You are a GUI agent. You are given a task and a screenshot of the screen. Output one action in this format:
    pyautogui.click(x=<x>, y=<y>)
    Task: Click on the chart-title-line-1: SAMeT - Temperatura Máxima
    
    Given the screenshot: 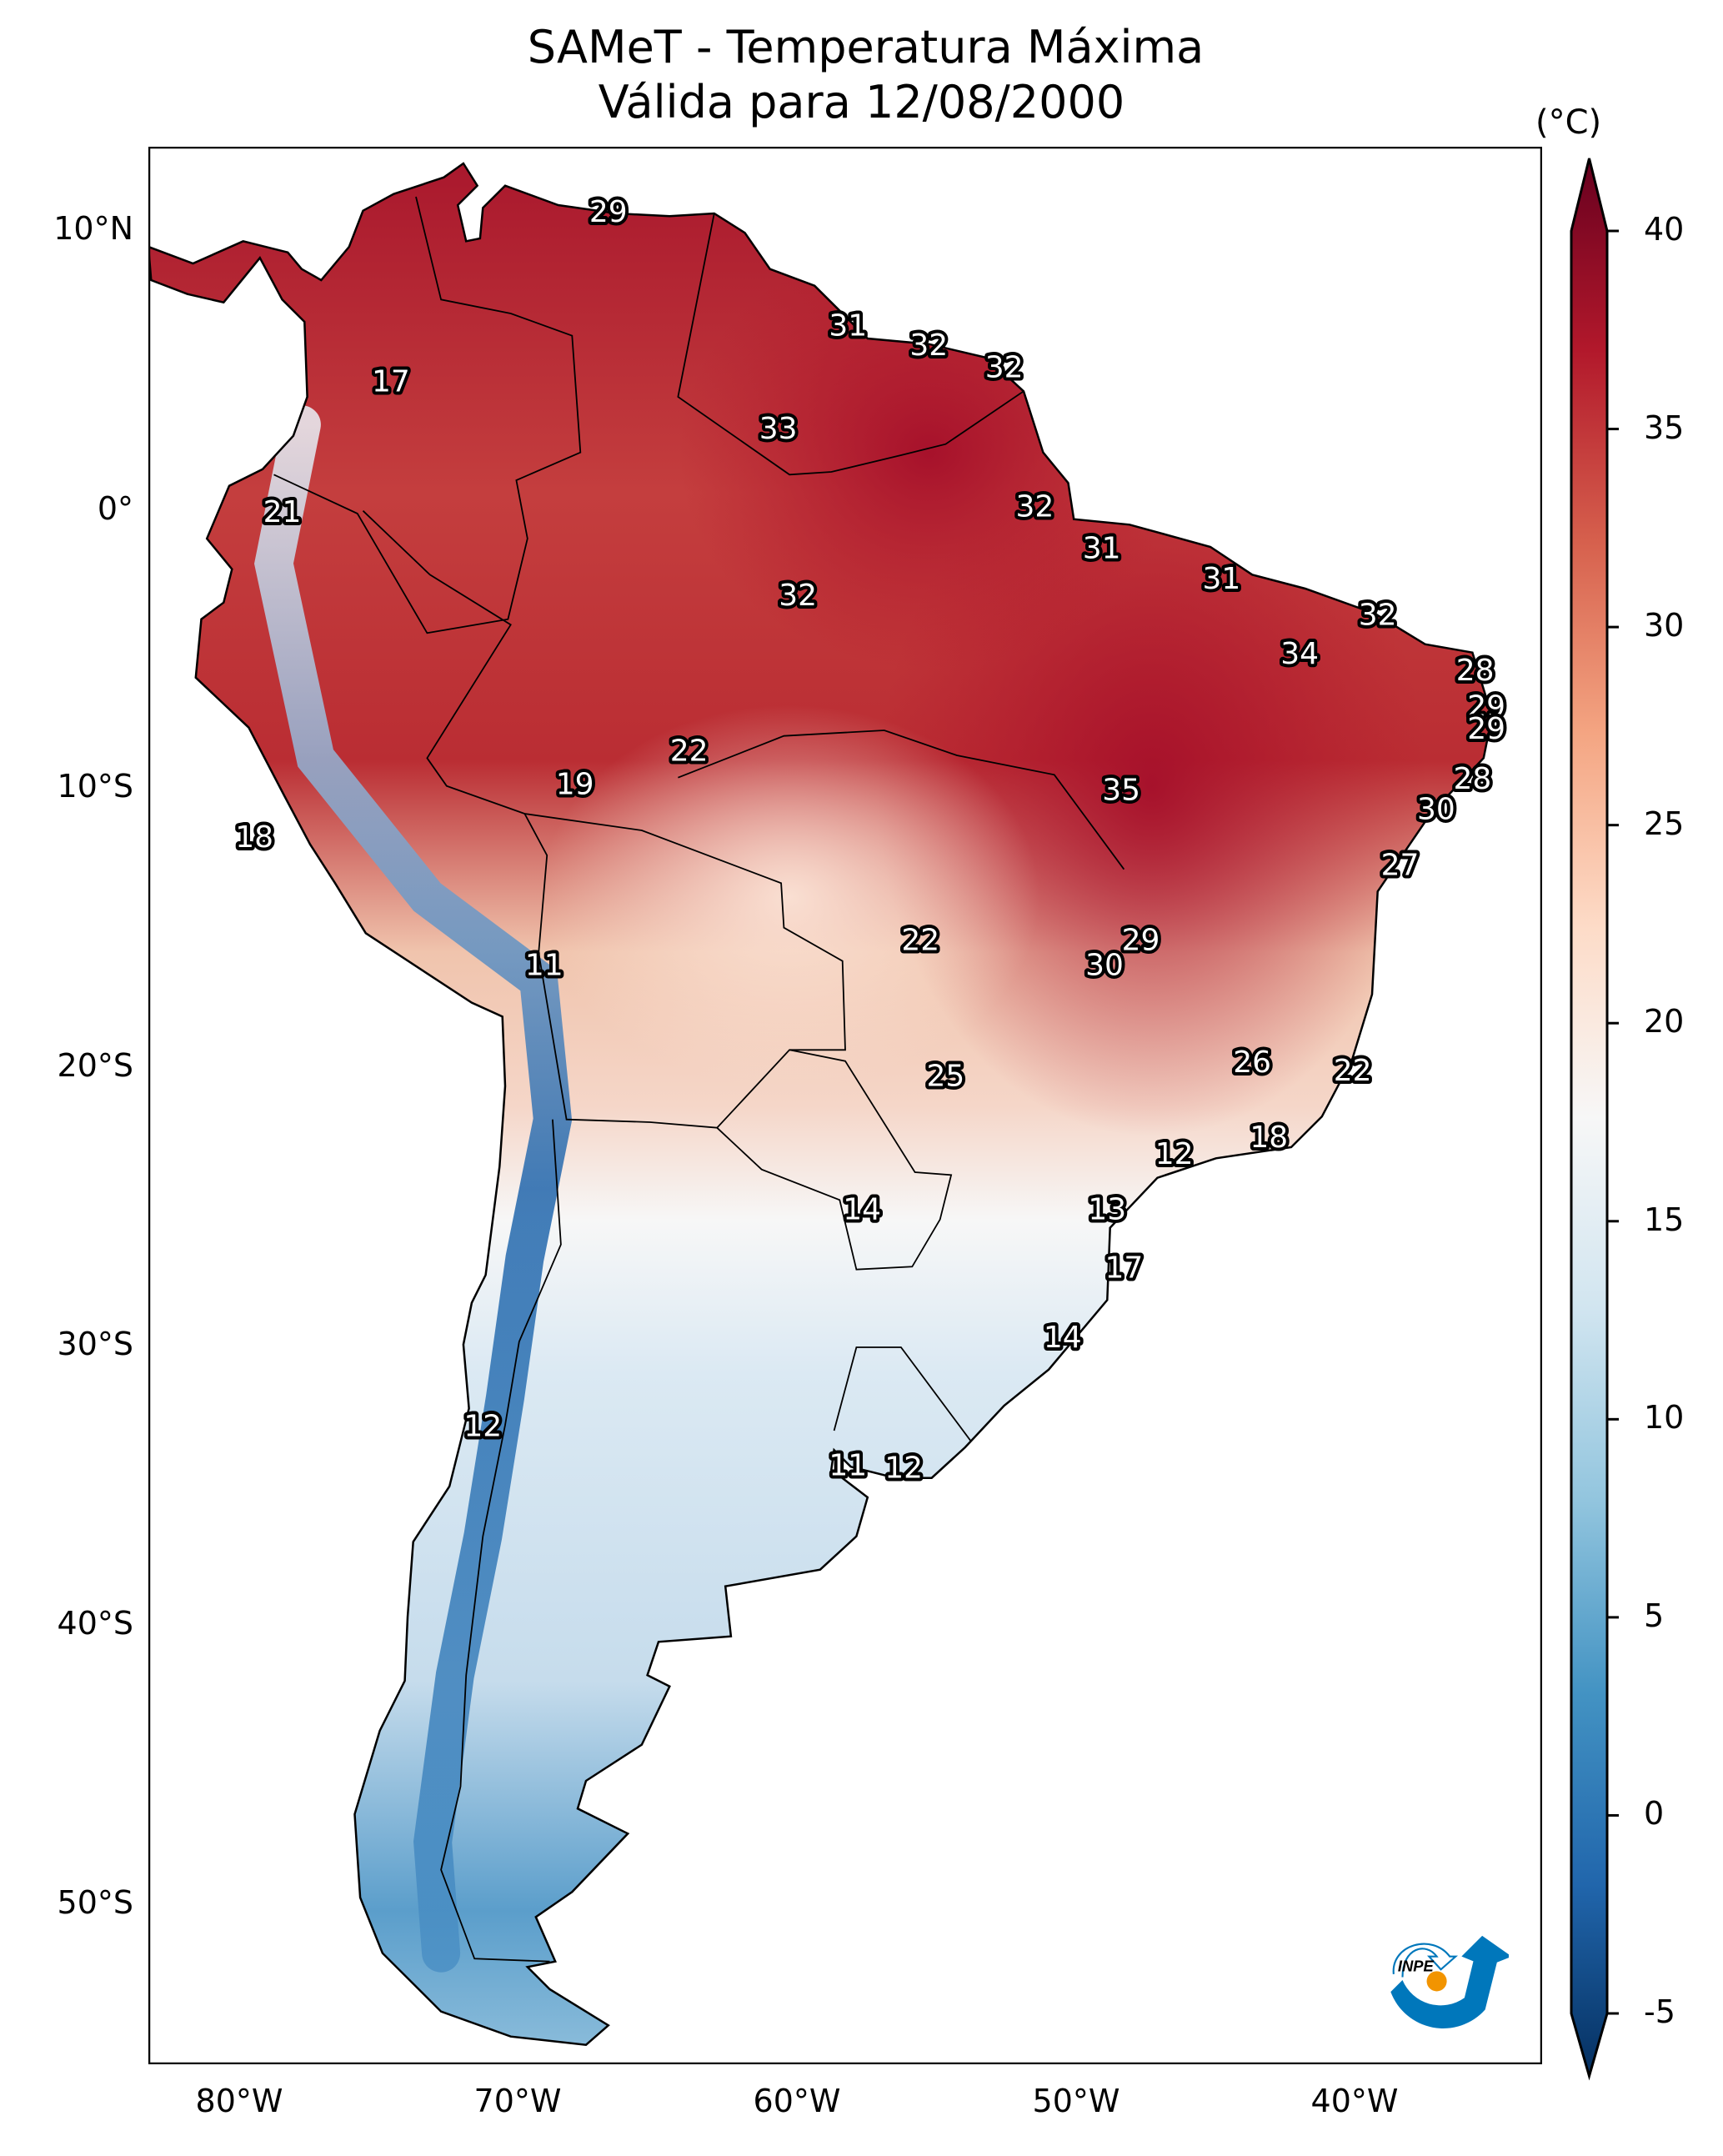 What is the action you would take?
    pyautogui.click(x=866, y=47)
    